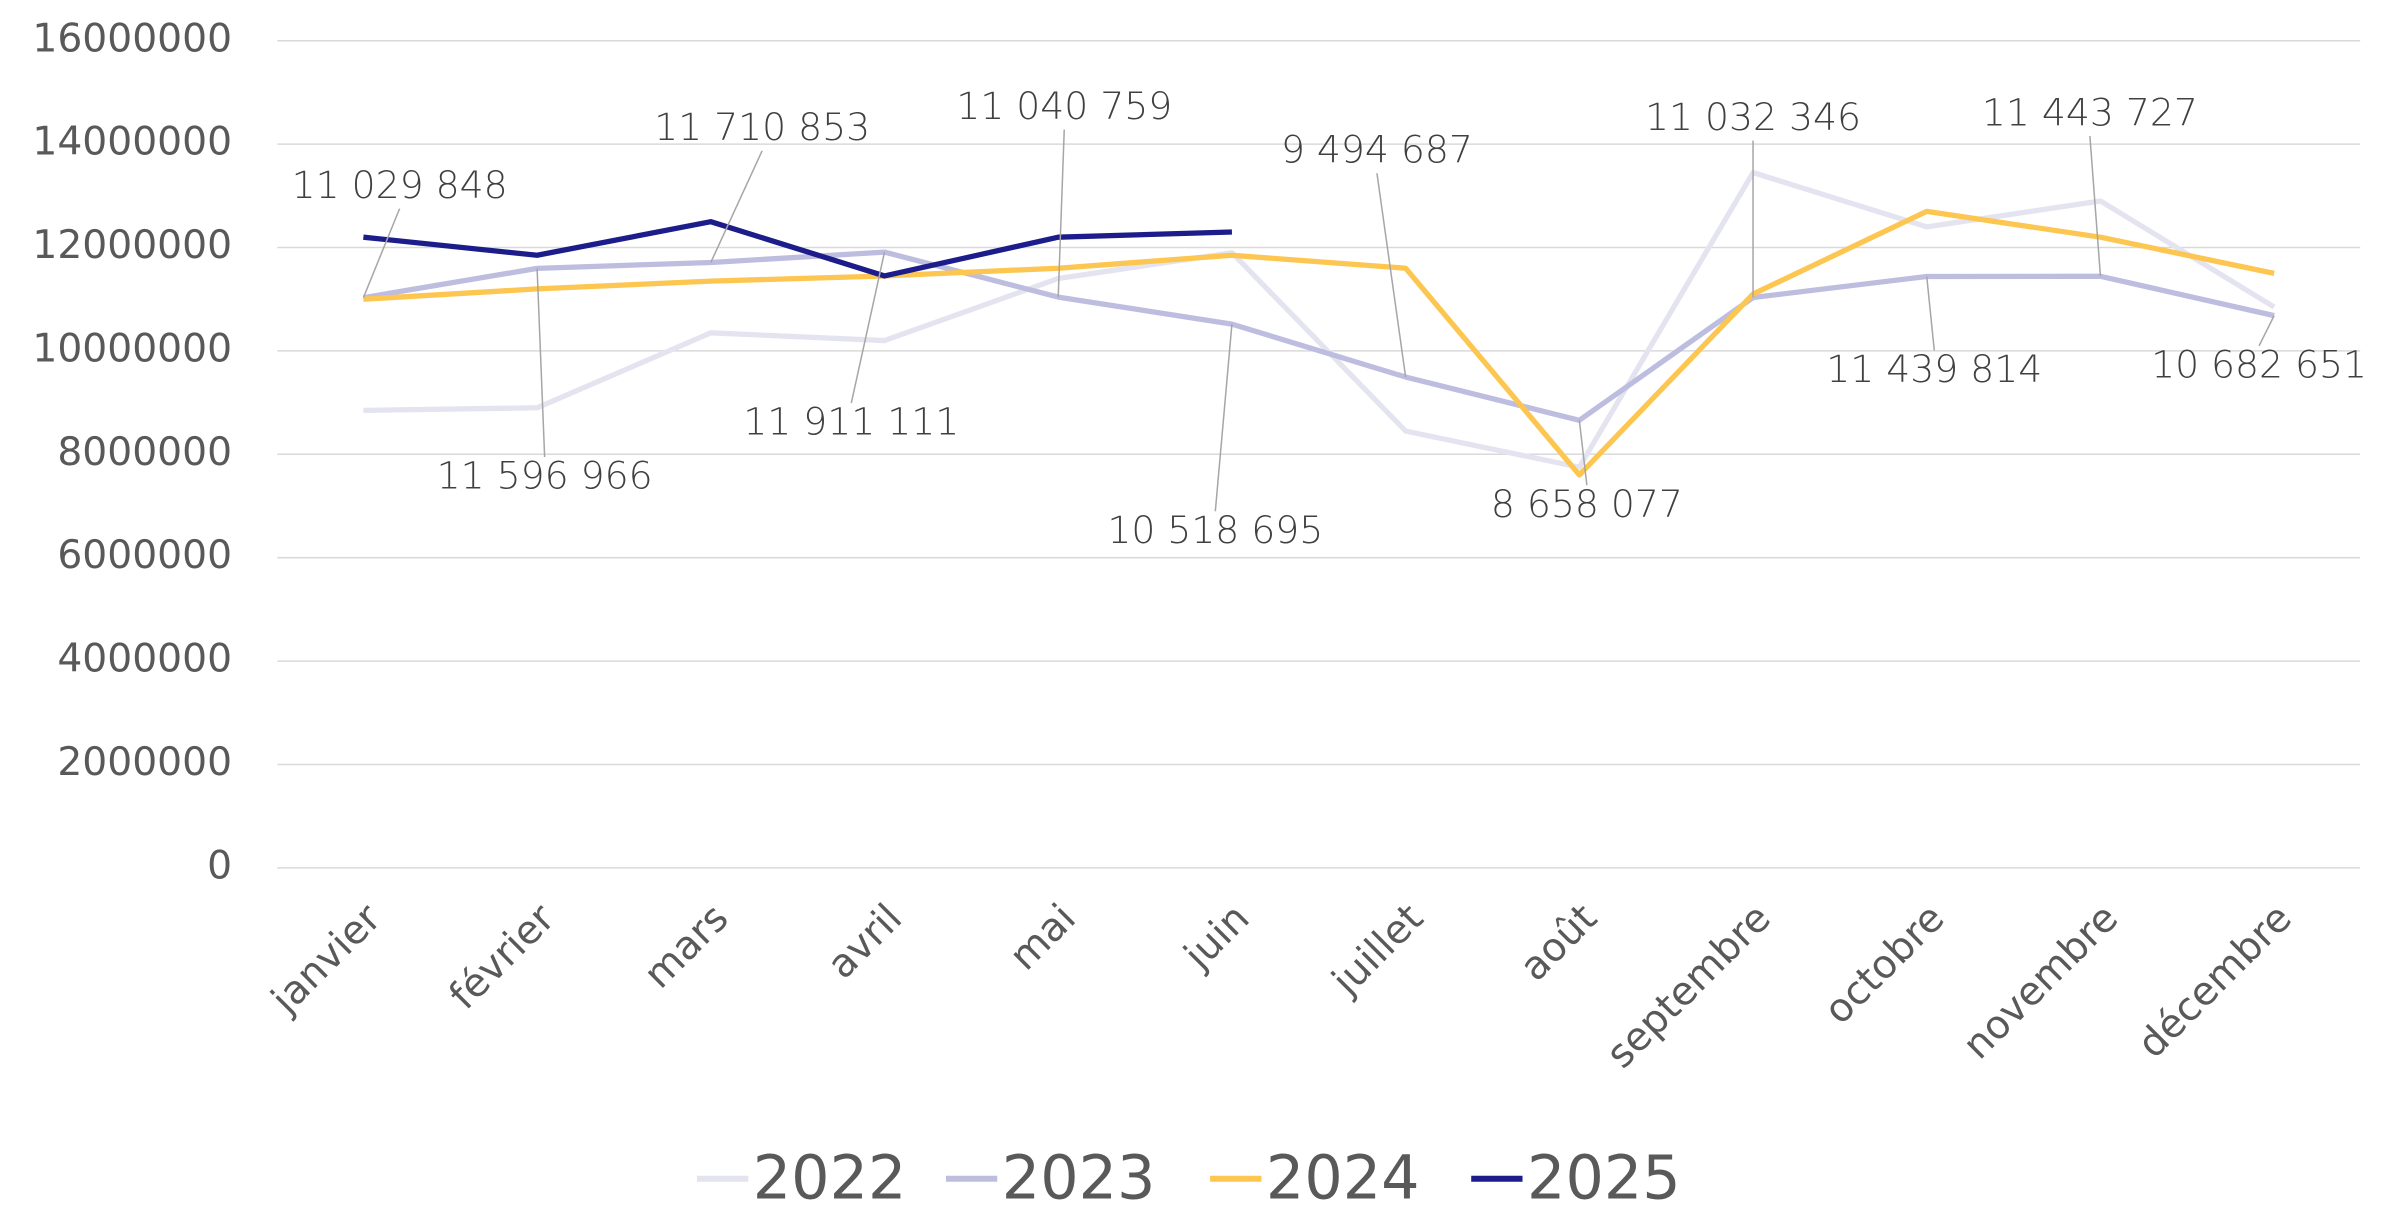 The image size is (2387, 1218). Describe the element at coordinates (1884, 964) in the screenshot. I see `x-tick-label: octobre` at that location.